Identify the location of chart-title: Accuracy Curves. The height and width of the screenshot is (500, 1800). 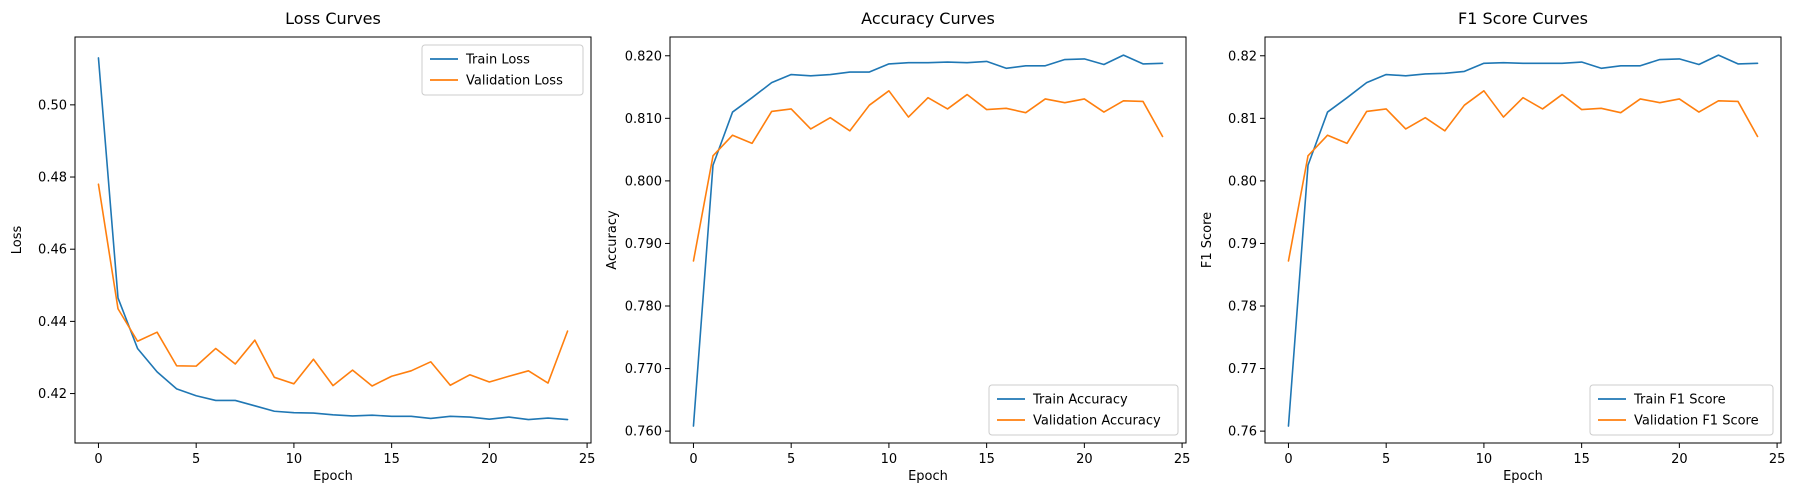
(928, 18).